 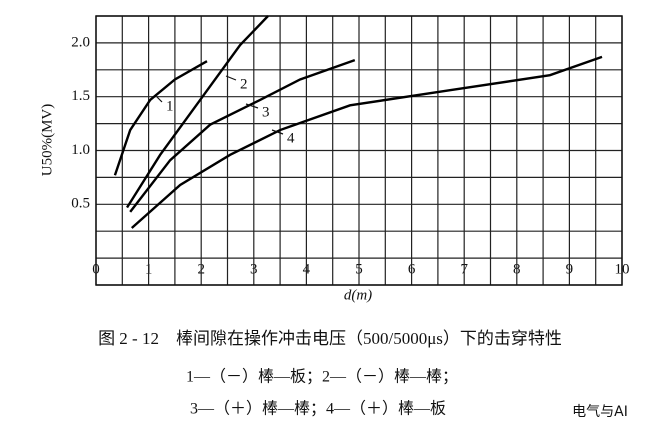 What do you see at coordinates (80, 204) in the screenshot?
I see `y-tick-label: 0.5` at bounding box center [80, 204].